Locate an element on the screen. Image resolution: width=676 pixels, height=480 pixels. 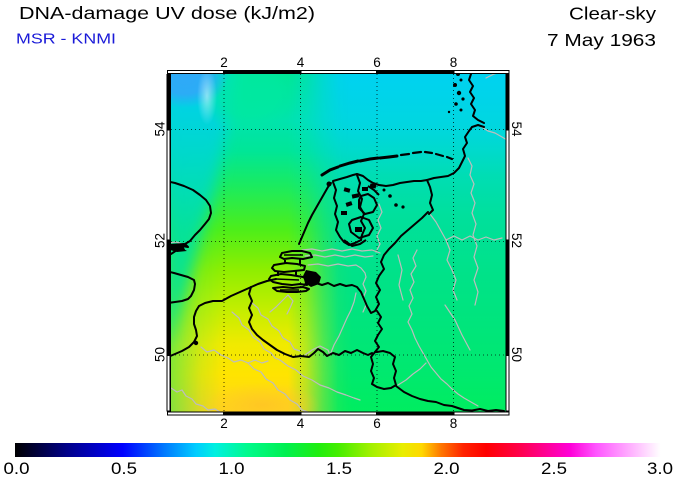
svg-text: 0.5 is located at coordinates (124, 468).